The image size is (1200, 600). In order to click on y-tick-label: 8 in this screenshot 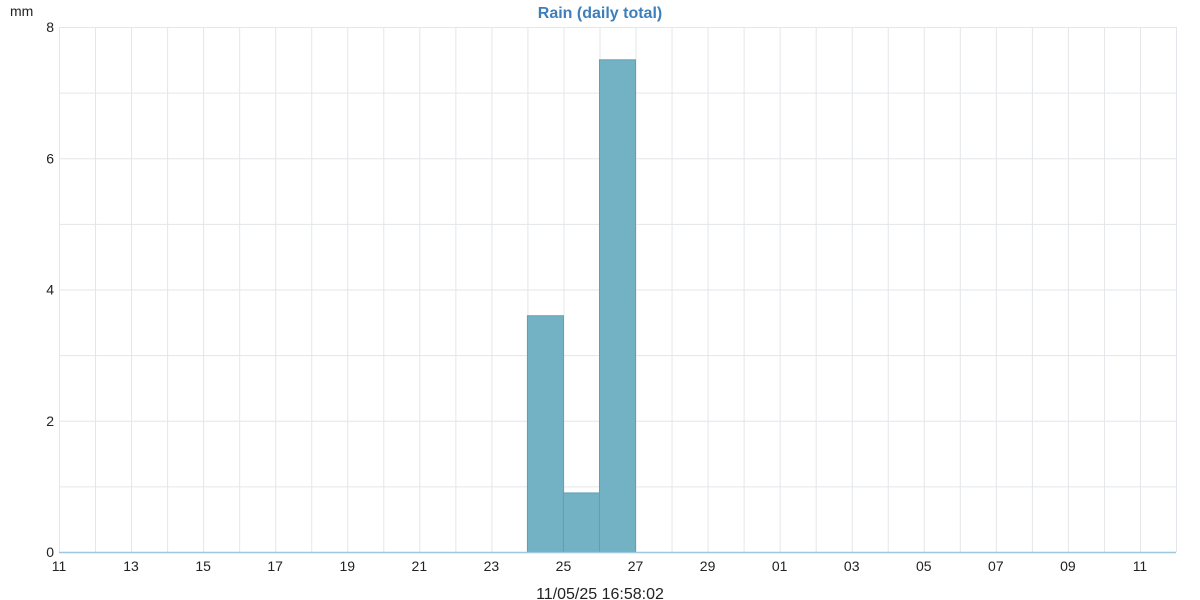, I will do `click(50, 27)`.